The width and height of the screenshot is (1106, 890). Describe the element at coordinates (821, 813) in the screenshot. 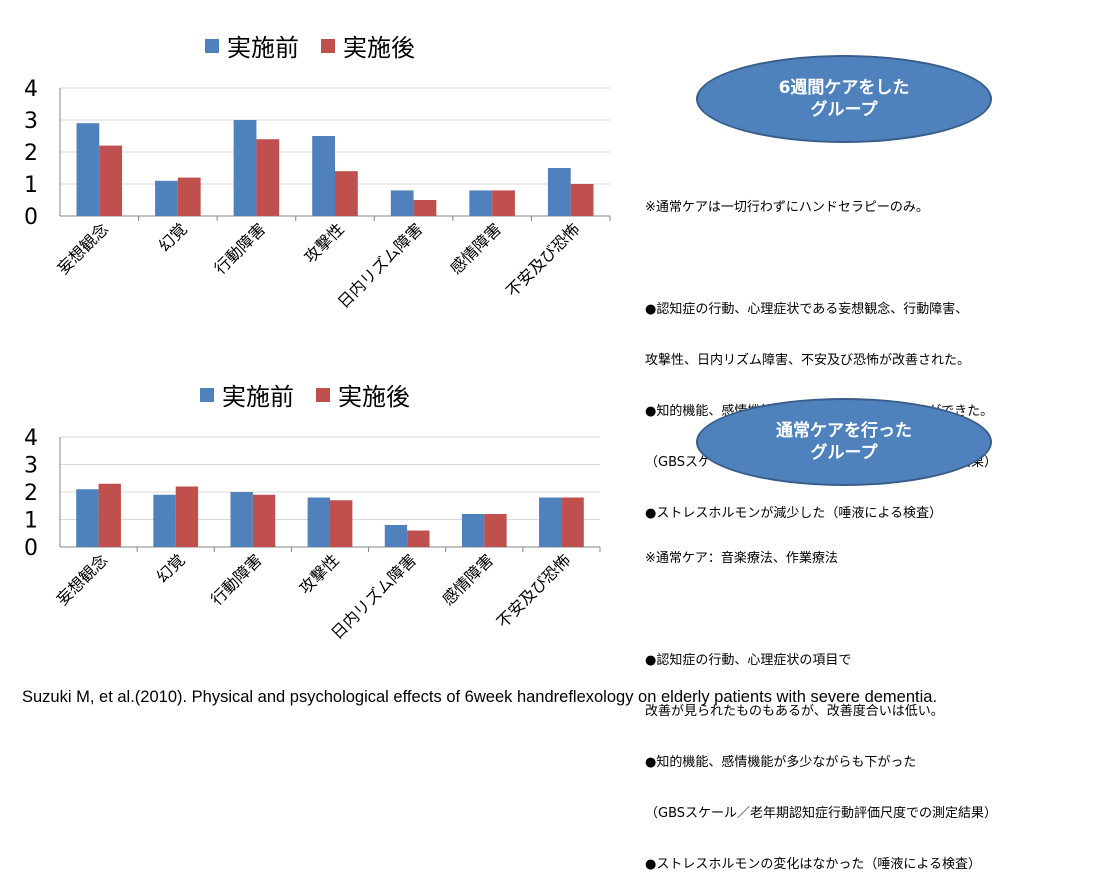

I see `note-line: （GBSスケール／老年期認知症行動評価尺度での測定結果）` at that location.